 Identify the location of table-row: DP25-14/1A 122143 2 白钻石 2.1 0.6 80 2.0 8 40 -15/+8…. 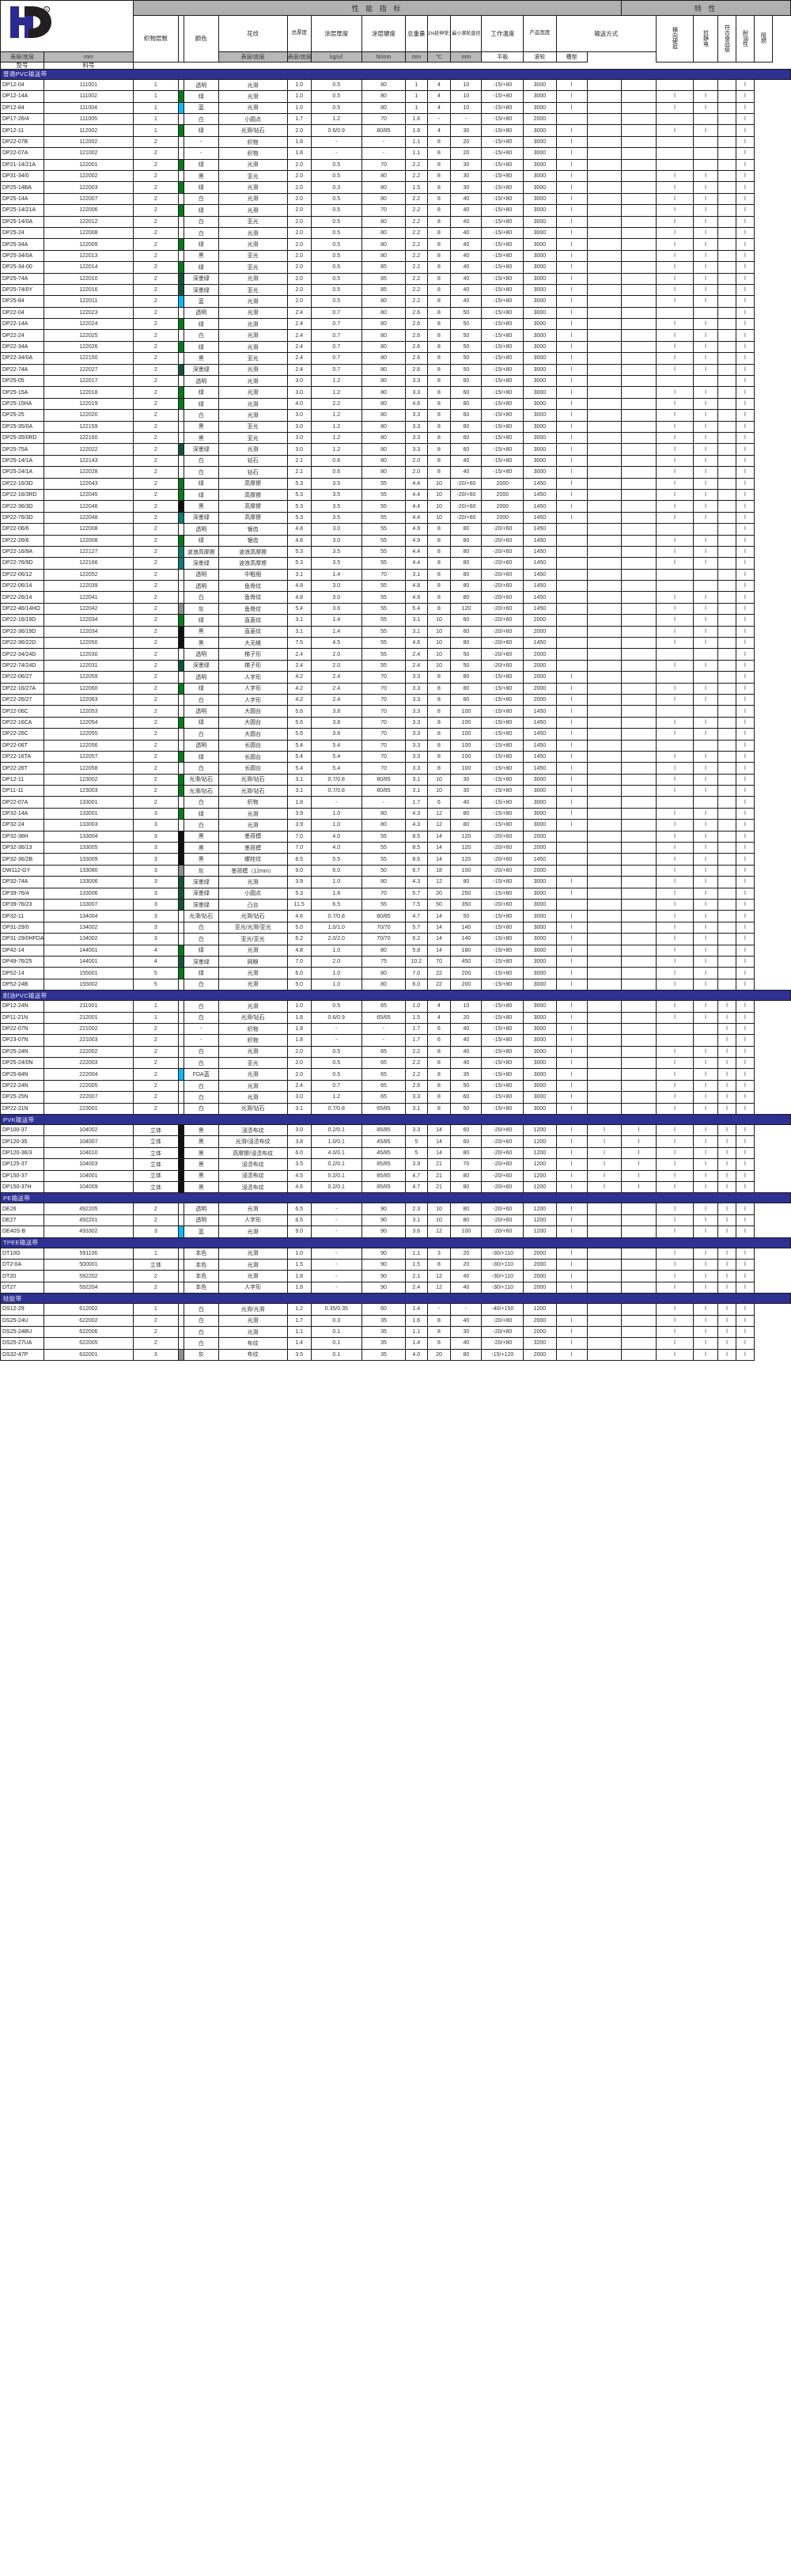
(395, 461).